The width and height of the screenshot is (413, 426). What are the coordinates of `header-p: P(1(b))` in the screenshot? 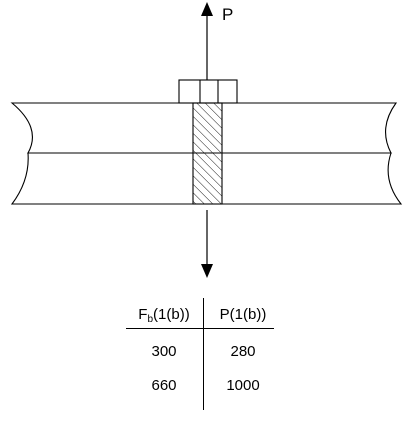 It's located at (243, 314).